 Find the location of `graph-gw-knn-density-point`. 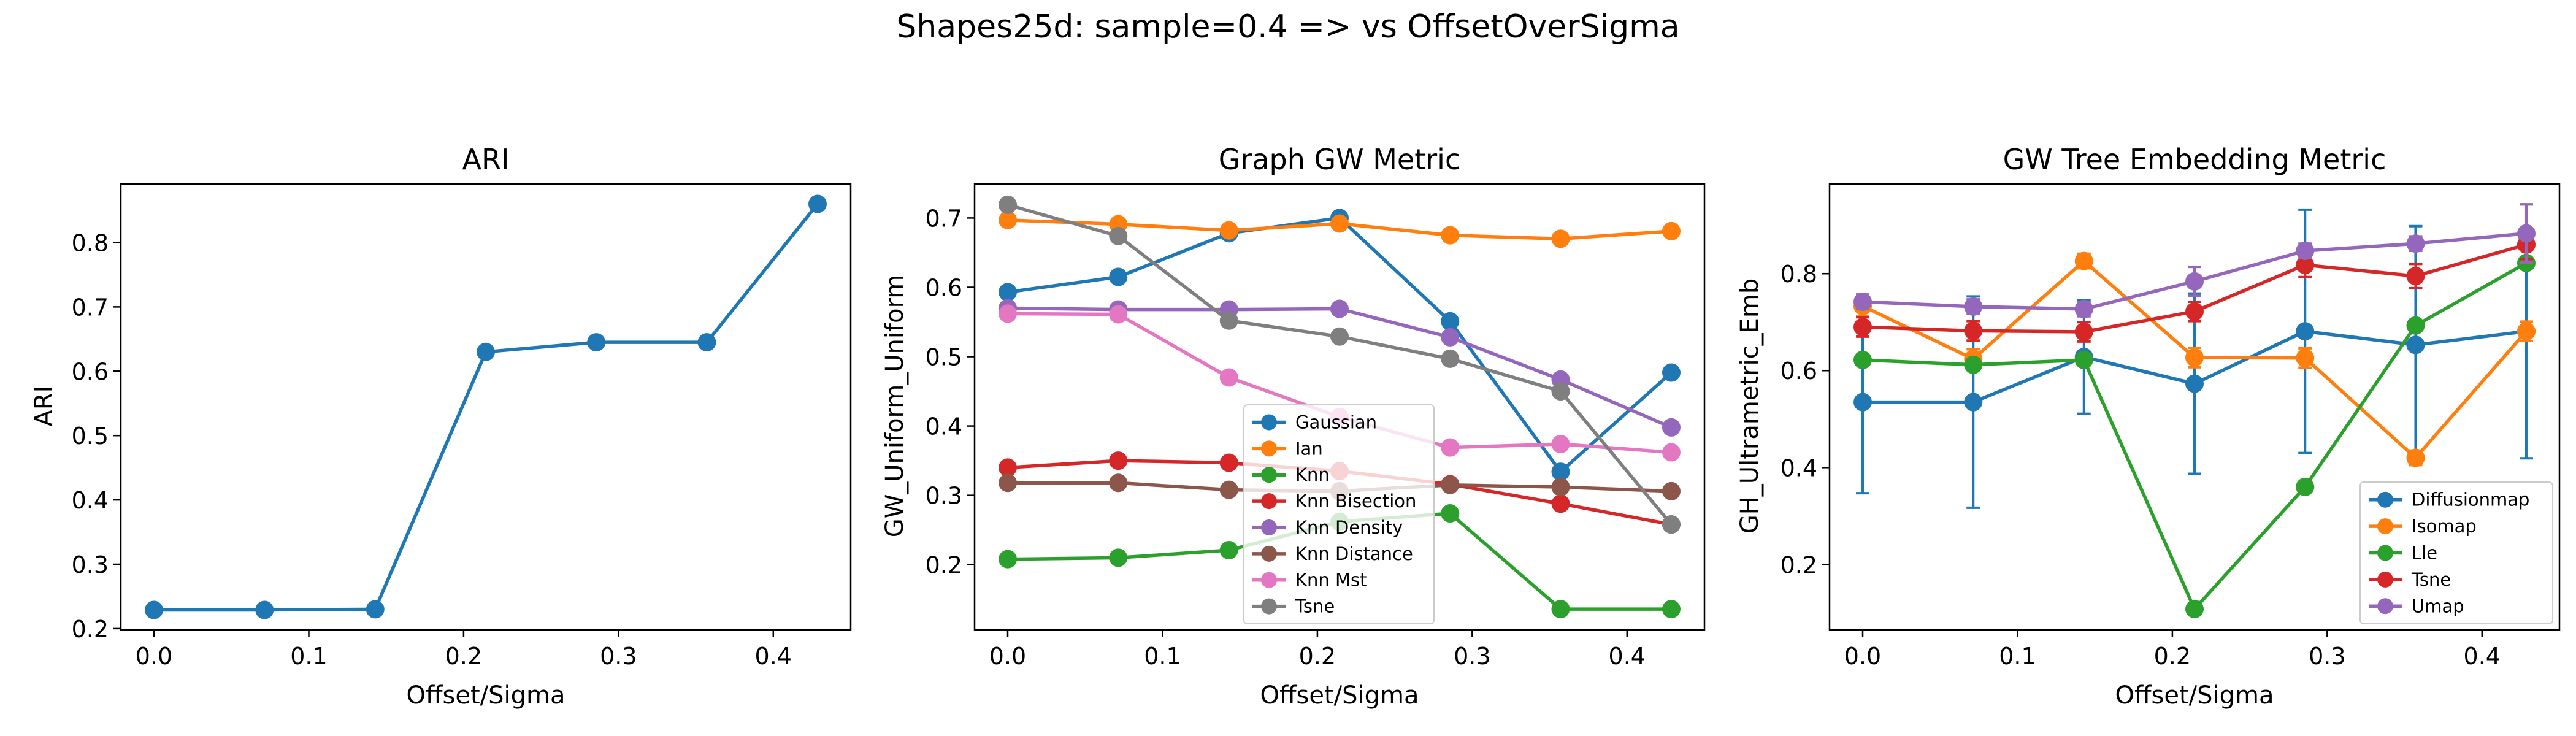

graph-gw-knn-density-point is located at coordinates (1450, 337).